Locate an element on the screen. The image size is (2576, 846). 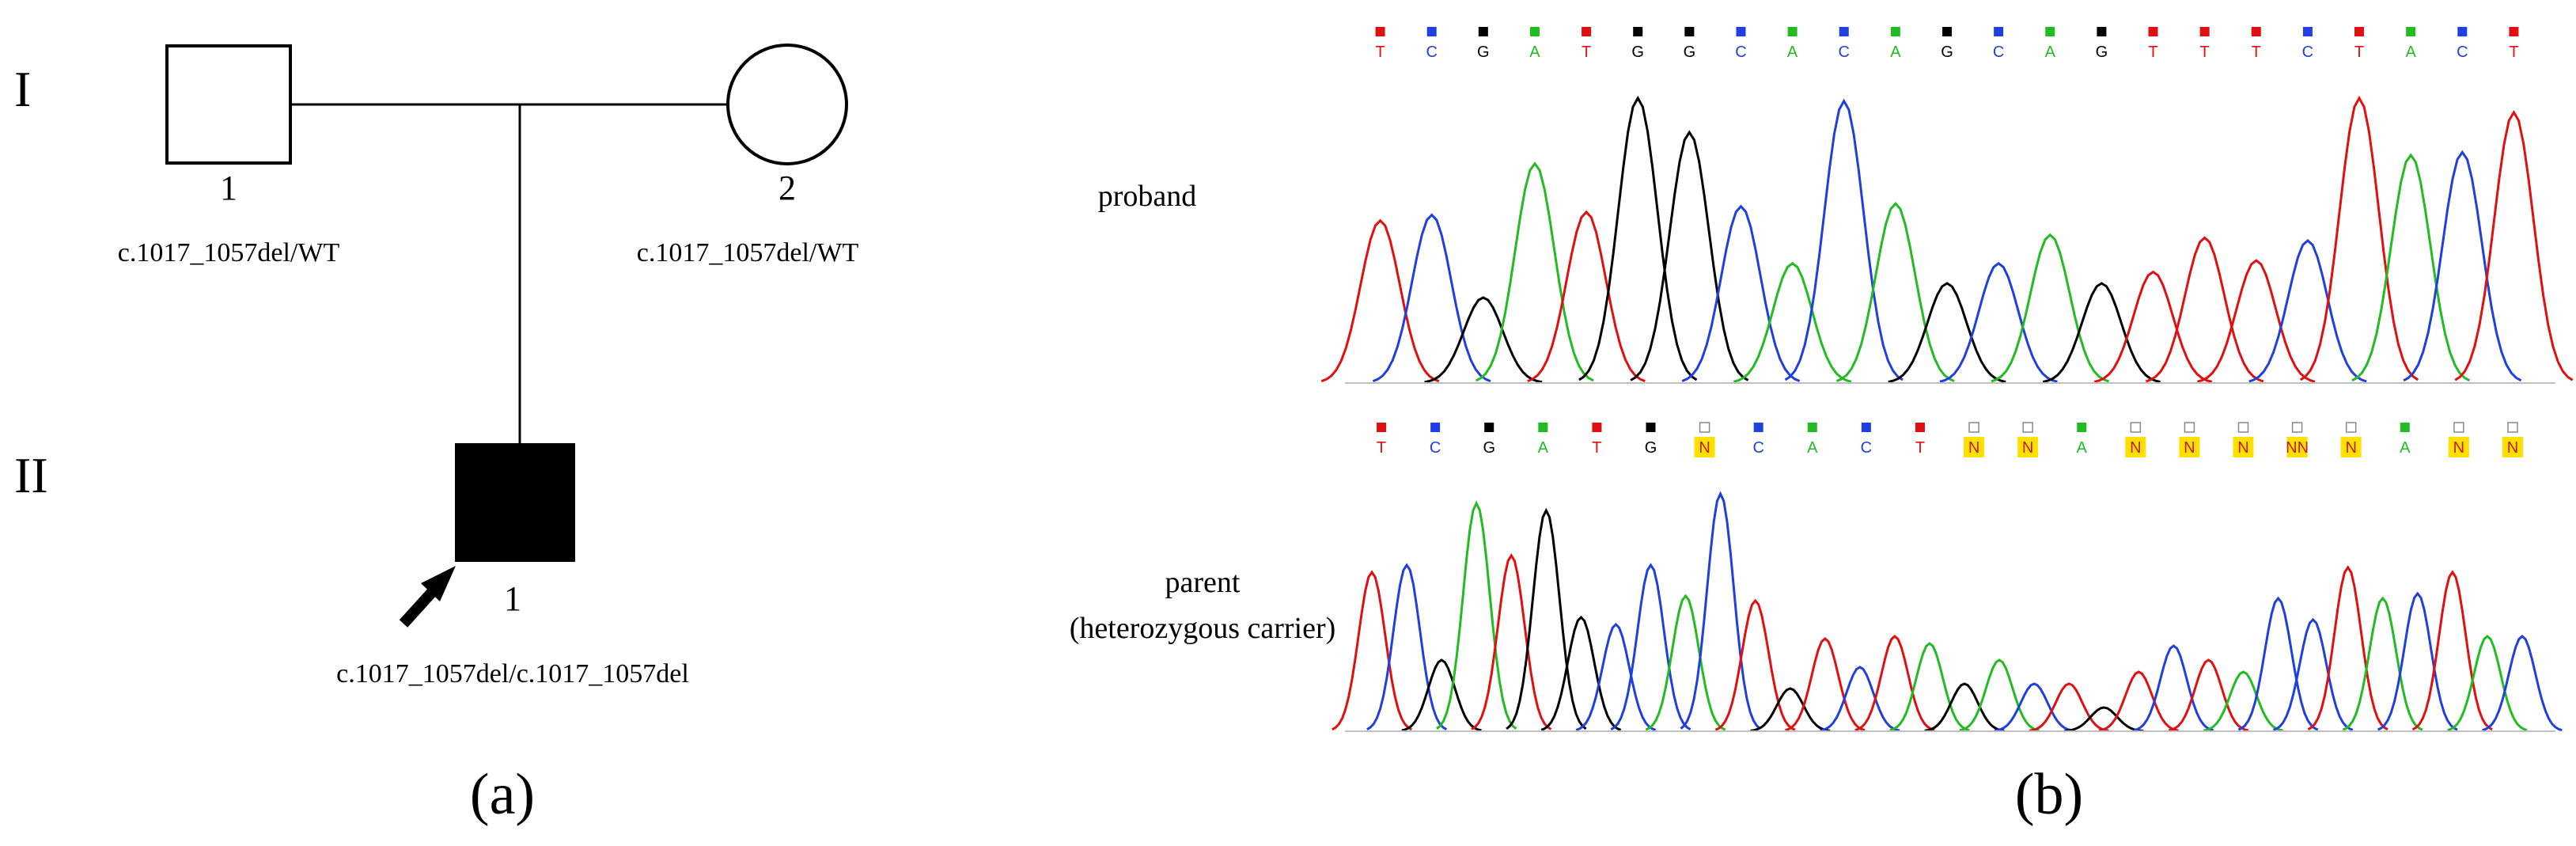
proband-number: 1 is located at coordinates (512, 599).